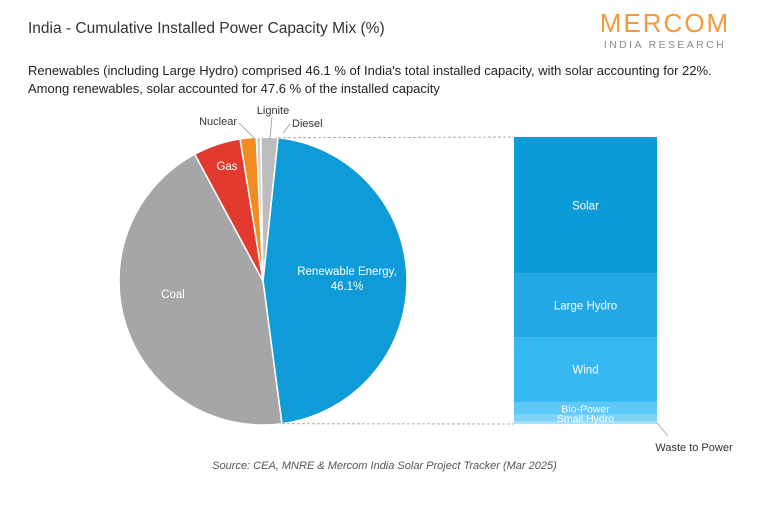 The width and height of the screenshot is (769, 509). Describe the element at coordinates (396, 137) in the screenshot. I see `connector-line-top` at that location.